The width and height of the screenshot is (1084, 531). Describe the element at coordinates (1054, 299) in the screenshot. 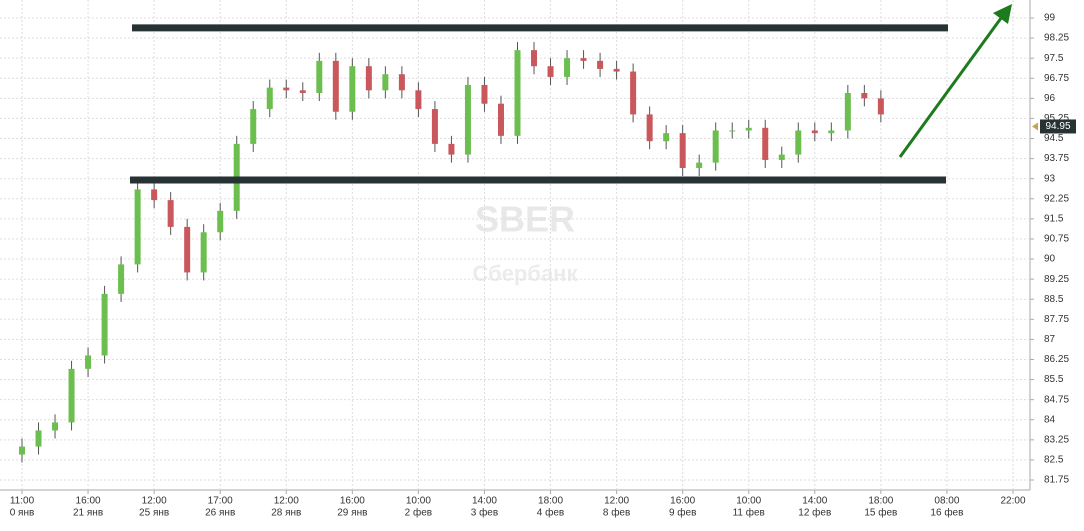

I see `y-tick-label: 88.5` at that location.